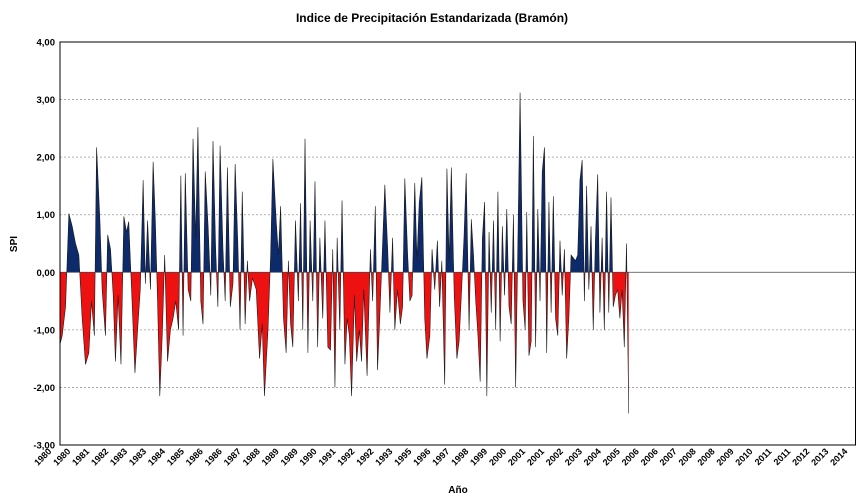  What do you see at coordinates (459, 456) in the screenshot?
I see `x-tick-label: 1998` at bounding box center [459, 456].